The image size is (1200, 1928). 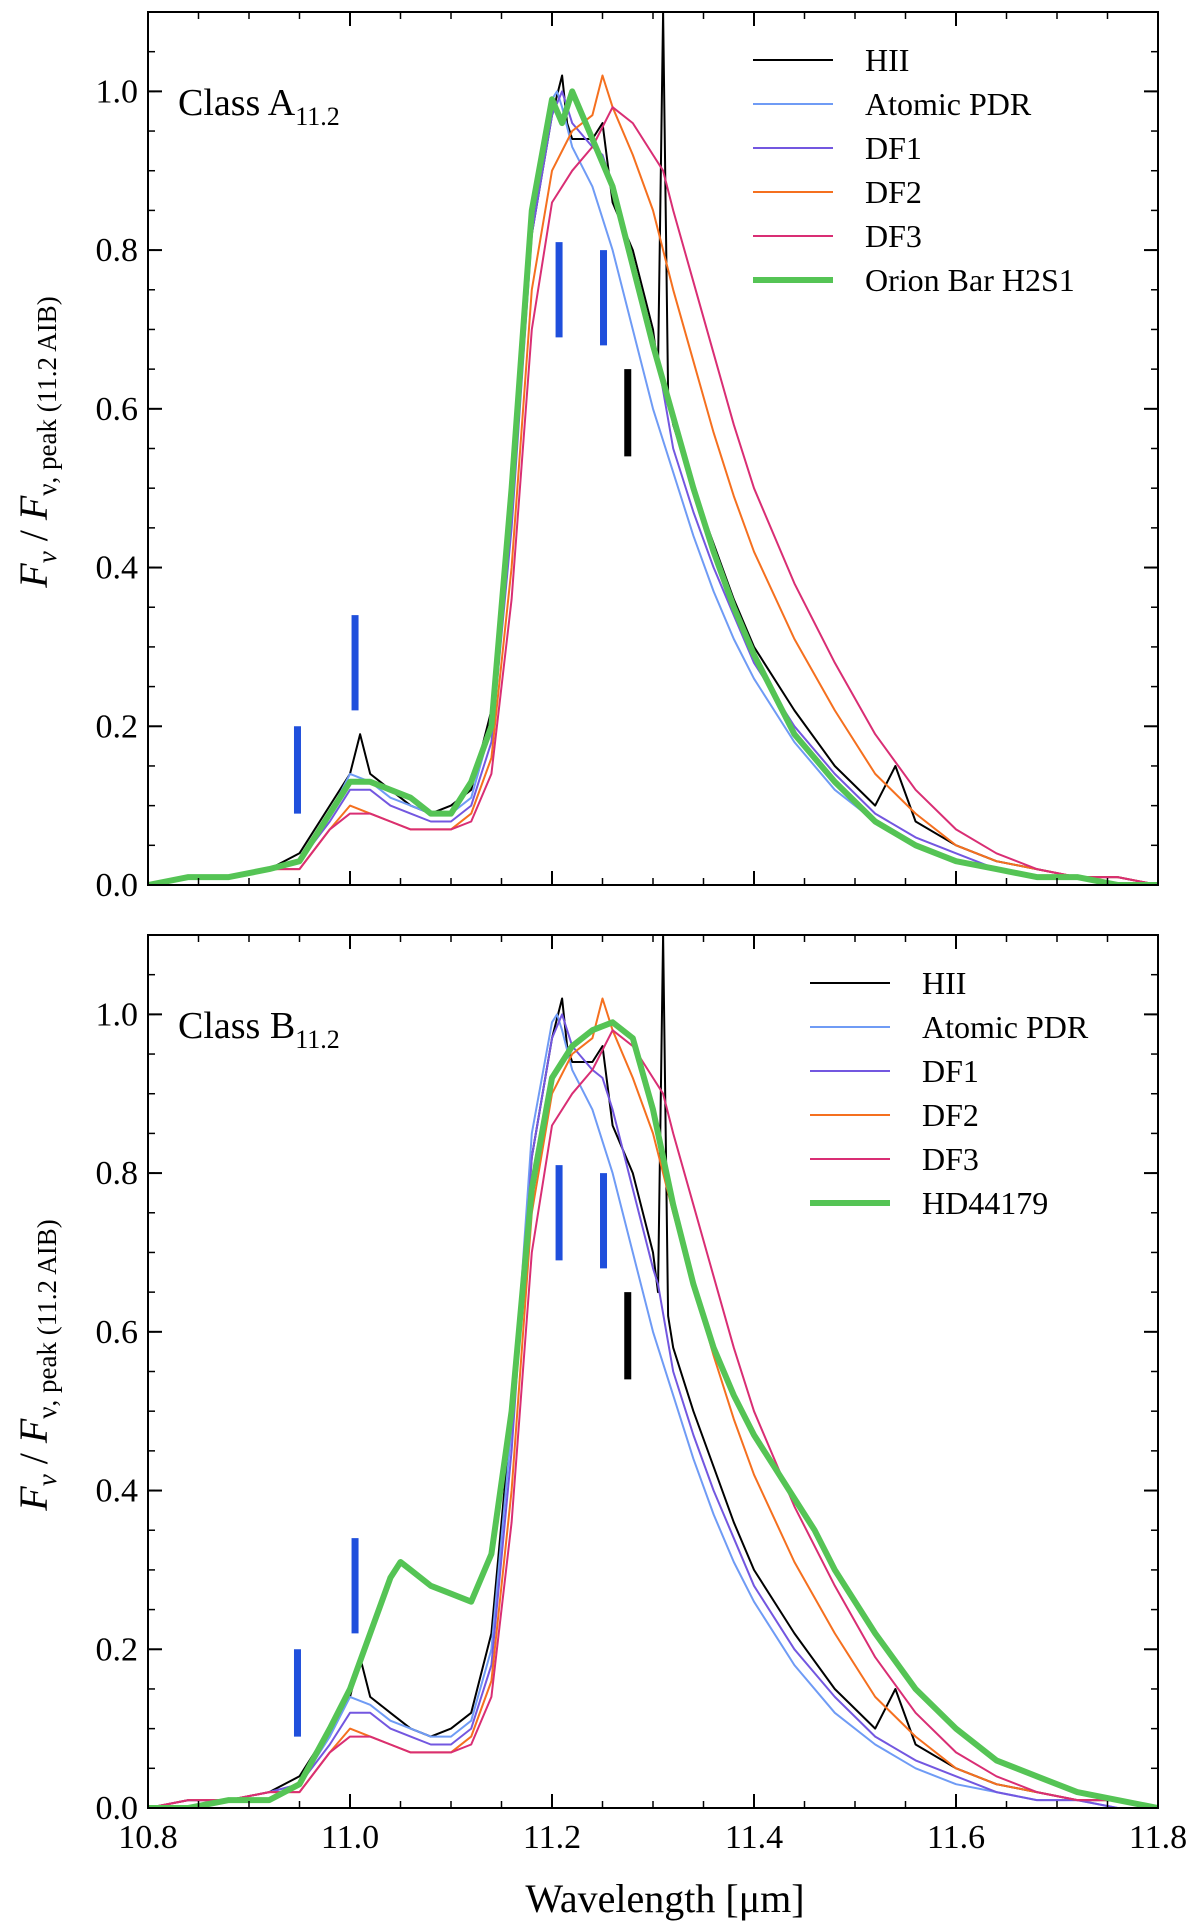 I want to click on panel-label: Class A11.2, so click(x=259, y=106).